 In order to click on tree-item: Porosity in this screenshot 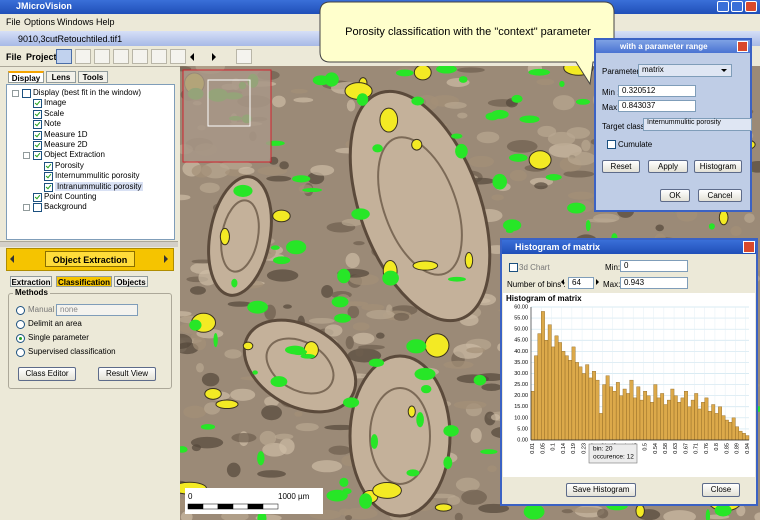, I will do `click(69, 165)`.